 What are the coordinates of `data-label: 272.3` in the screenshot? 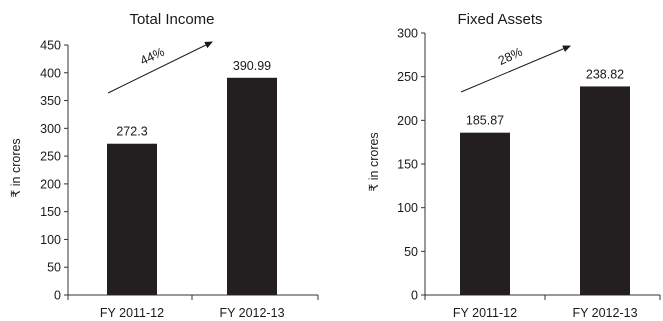 It's located at (131, 132).